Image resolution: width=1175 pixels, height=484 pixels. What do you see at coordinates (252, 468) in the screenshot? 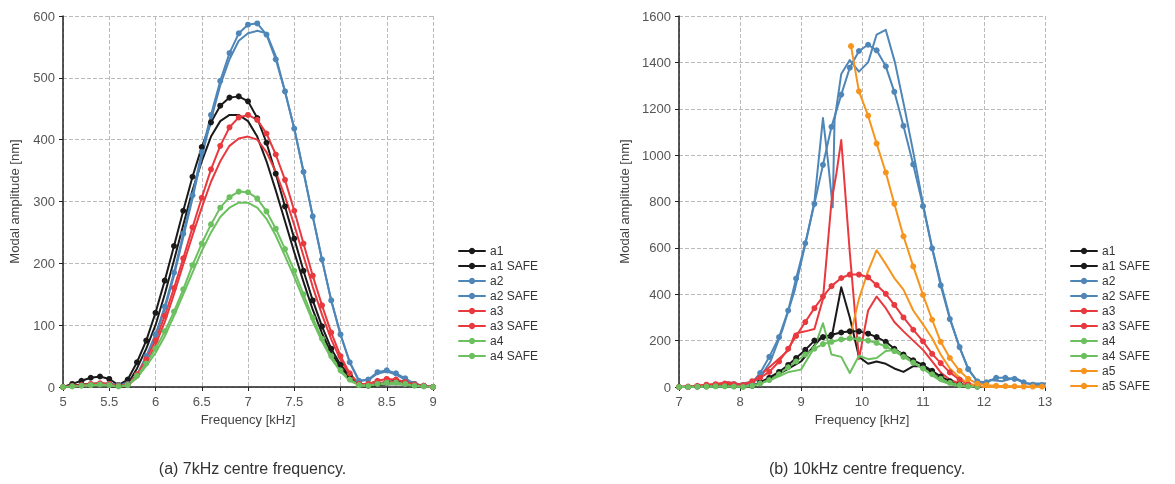
I see `text: (a) 7kHz centre frequency.` at bounding box center [252, 468].